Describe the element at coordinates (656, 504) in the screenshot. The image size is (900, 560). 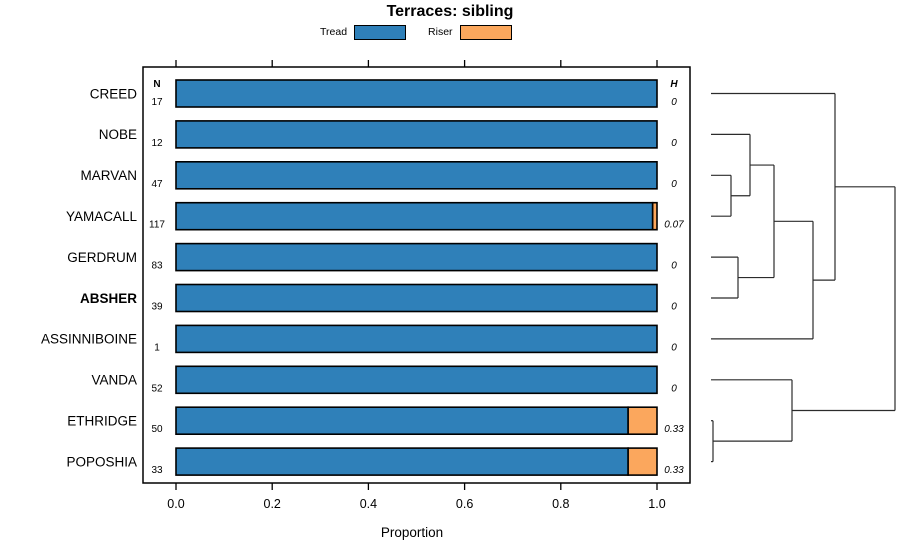
I see `x-tick-label: 1.0` at that location.